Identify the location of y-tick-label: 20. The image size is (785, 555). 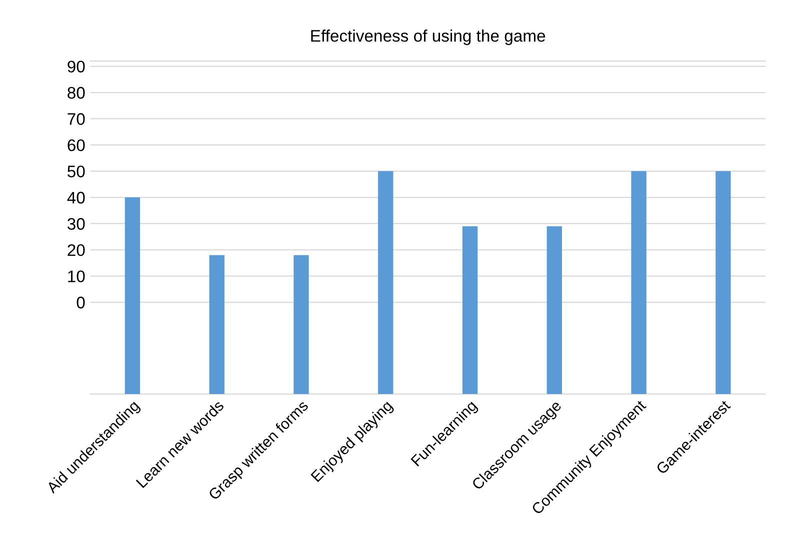
(76, 250).